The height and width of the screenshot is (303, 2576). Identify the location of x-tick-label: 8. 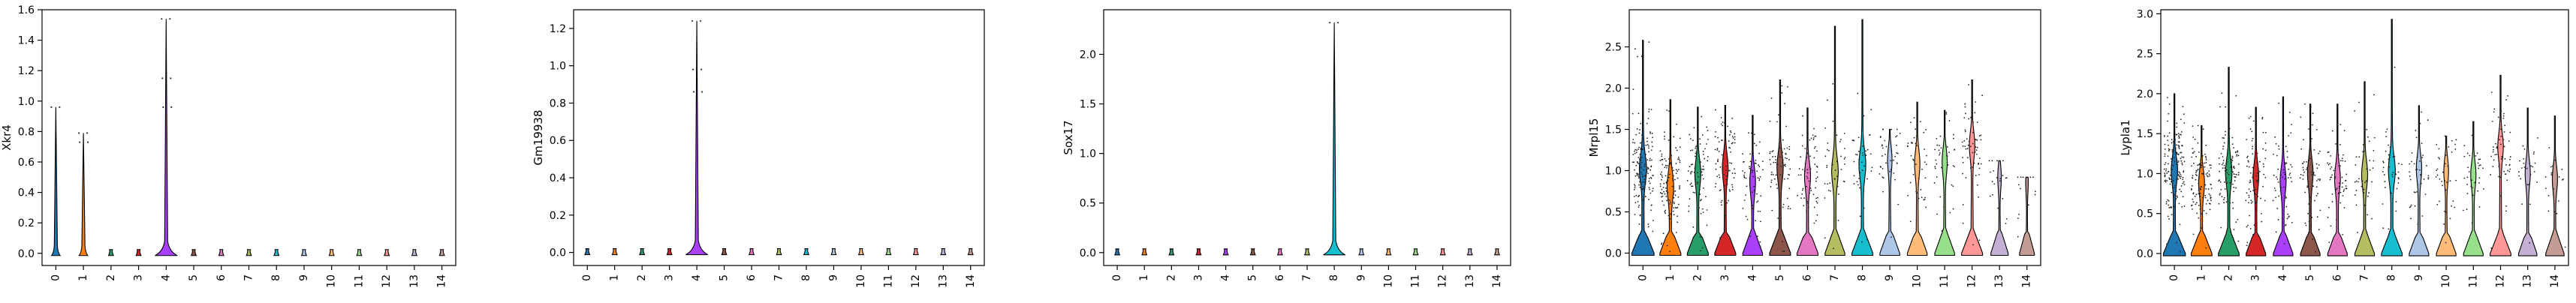
(276, 277).